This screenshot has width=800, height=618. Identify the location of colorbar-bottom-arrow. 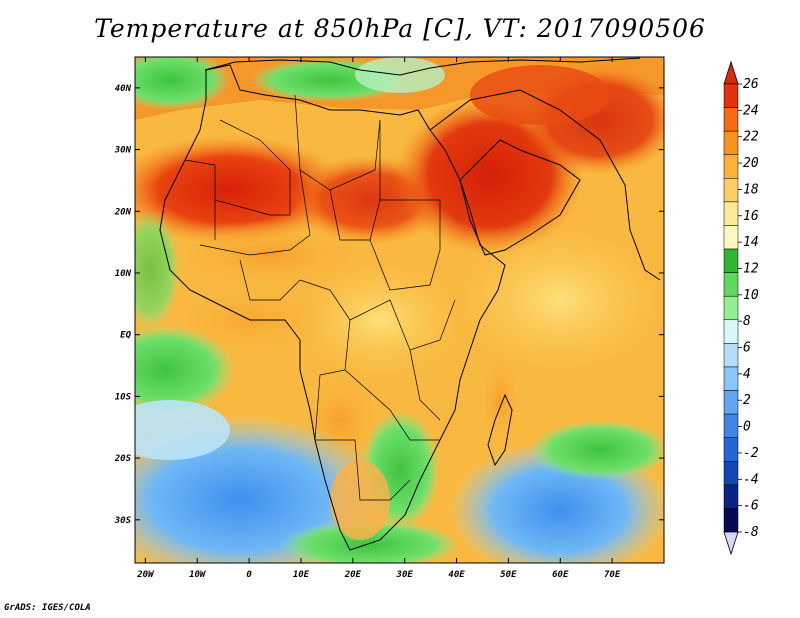
(731, 543).